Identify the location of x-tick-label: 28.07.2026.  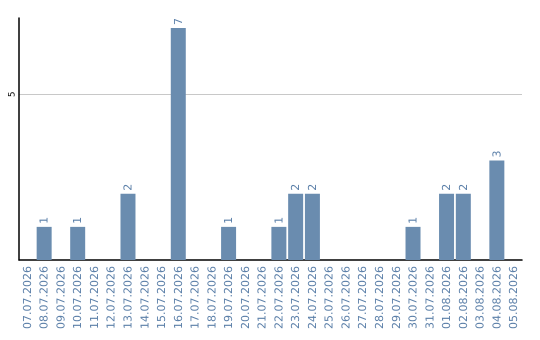
(379, 298).